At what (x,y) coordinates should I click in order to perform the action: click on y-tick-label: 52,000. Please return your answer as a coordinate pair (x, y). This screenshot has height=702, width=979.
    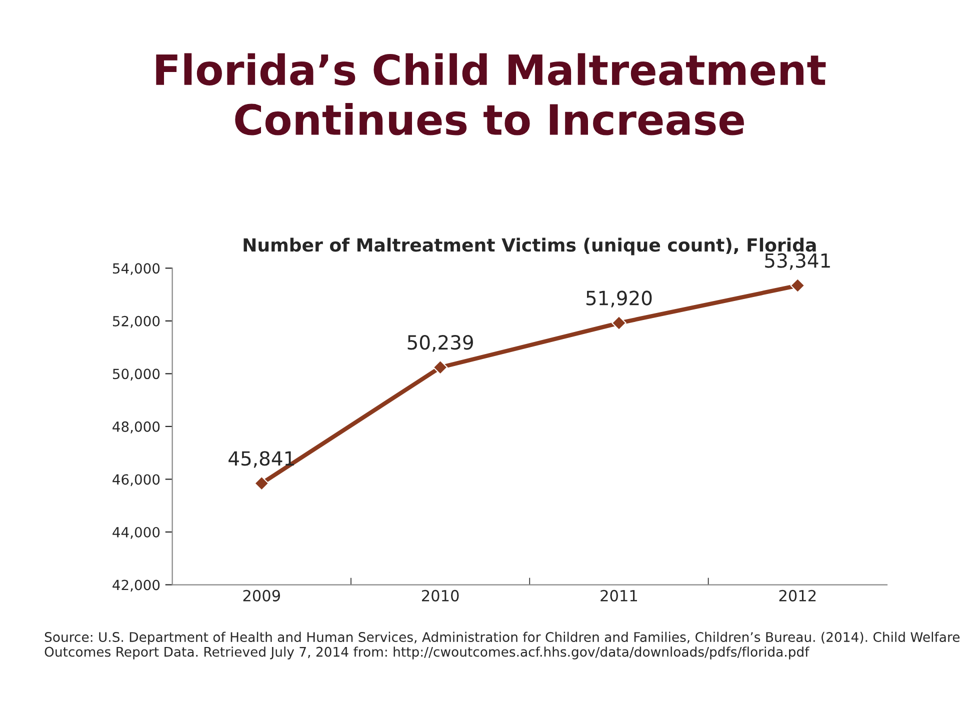
    Looking at the image, I should click on (136, 322).